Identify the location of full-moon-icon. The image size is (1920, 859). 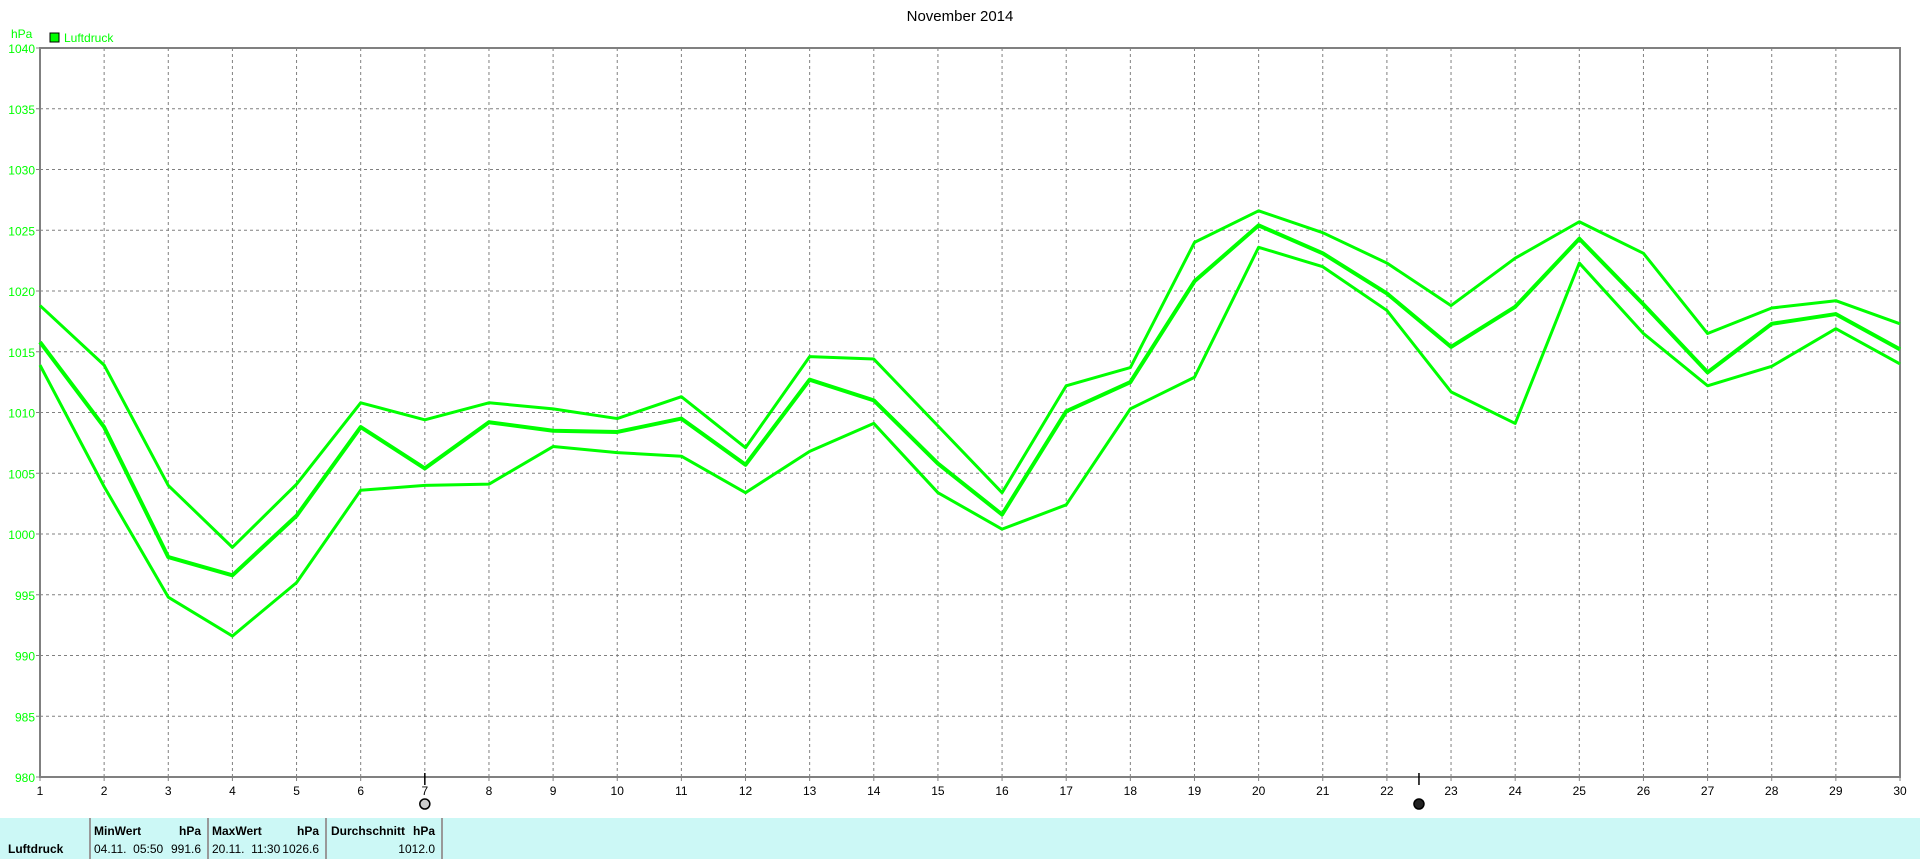
(425, 804).